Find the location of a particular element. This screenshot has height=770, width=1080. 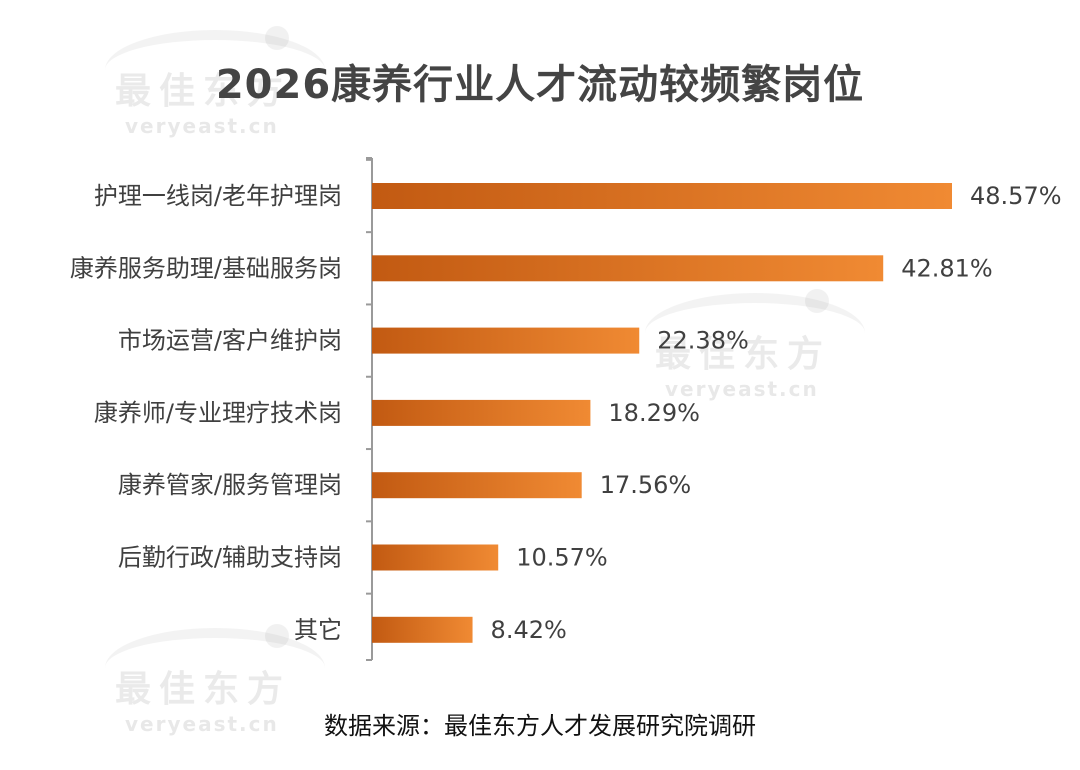

value-label: 48.57% is located at coordinates (1016, 196).